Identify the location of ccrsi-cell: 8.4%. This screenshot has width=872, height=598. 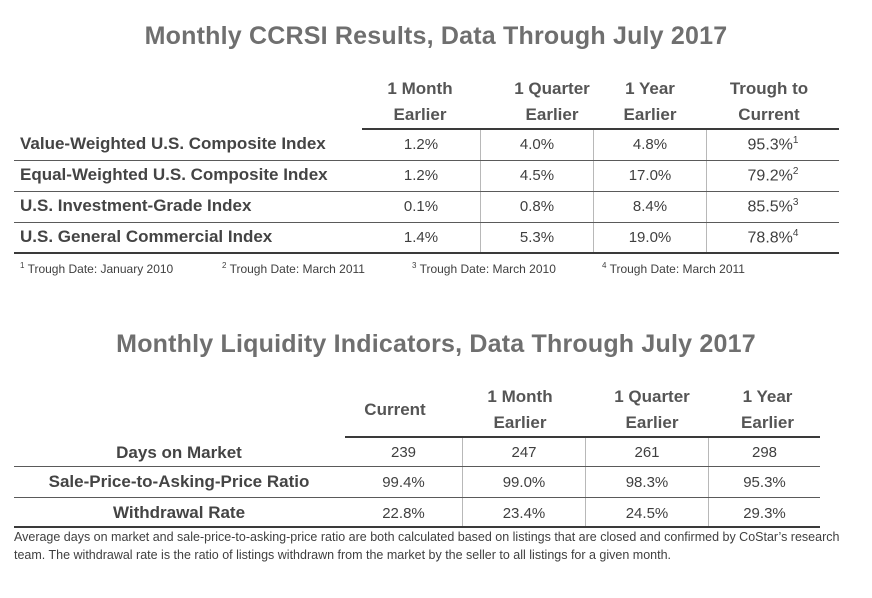
(650, 206).